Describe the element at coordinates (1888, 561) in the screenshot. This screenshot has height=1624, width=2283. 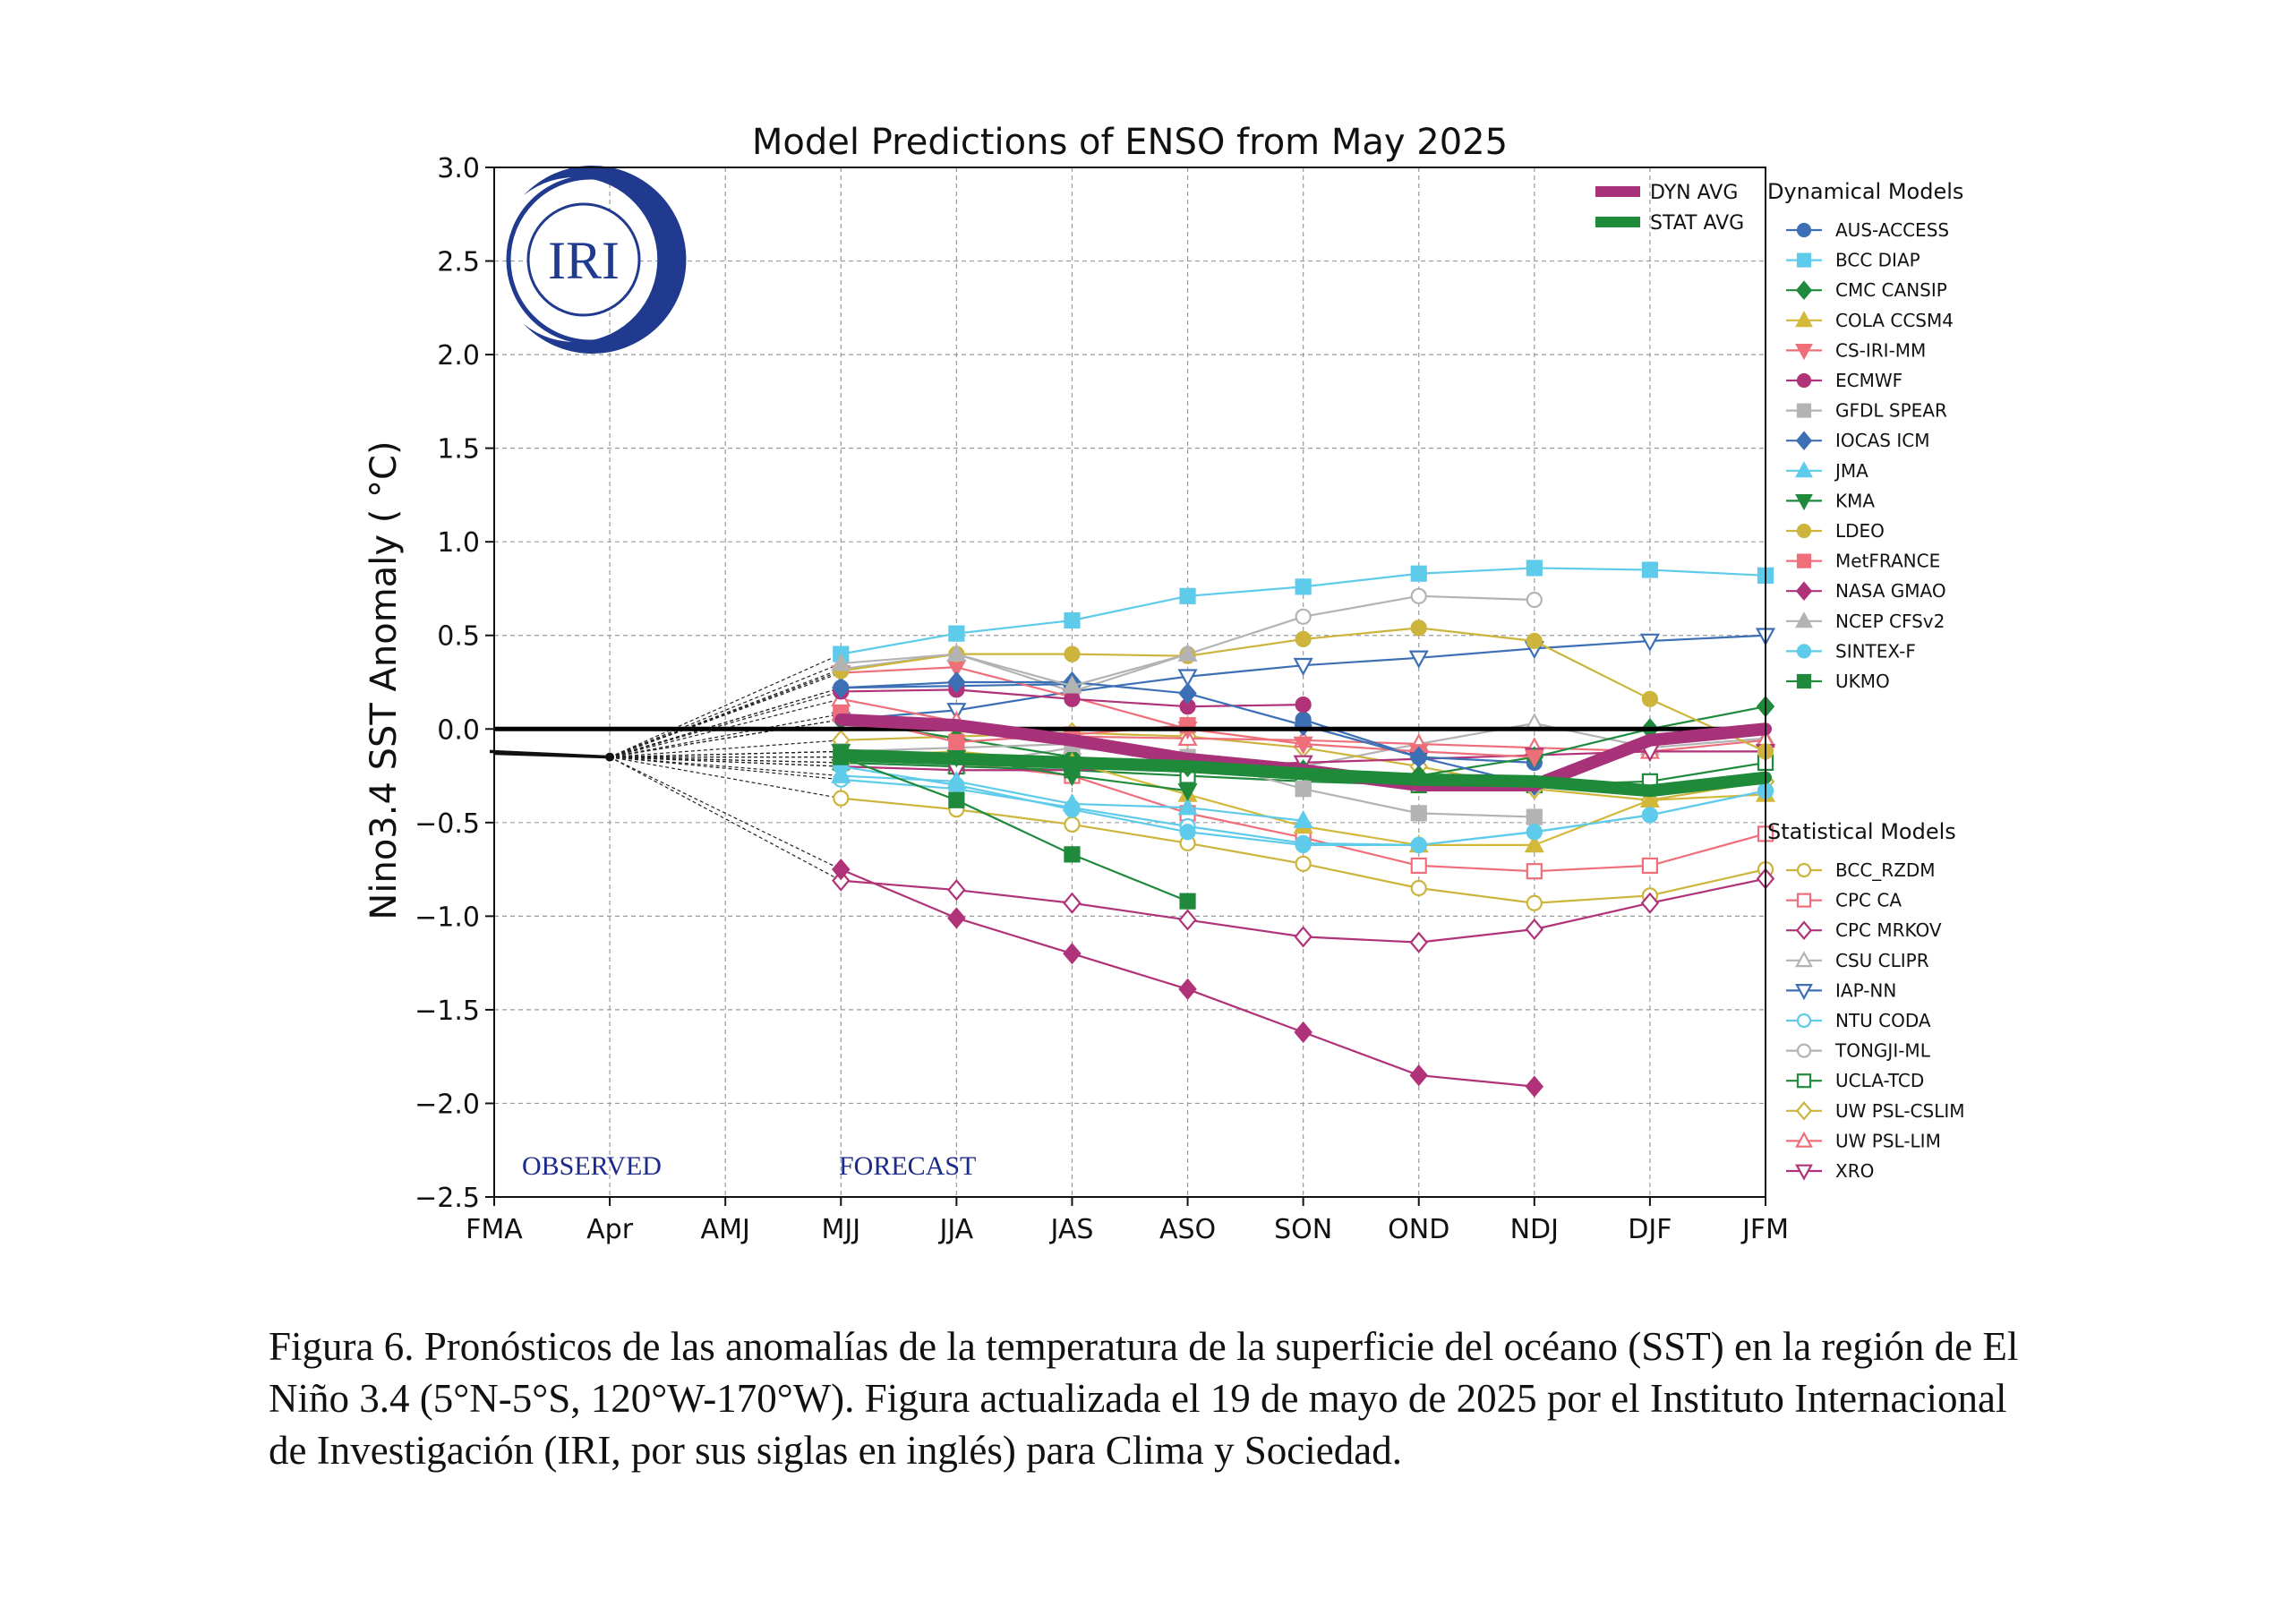
I see `legend-label-metfrance: MetFRANCE` at that location.